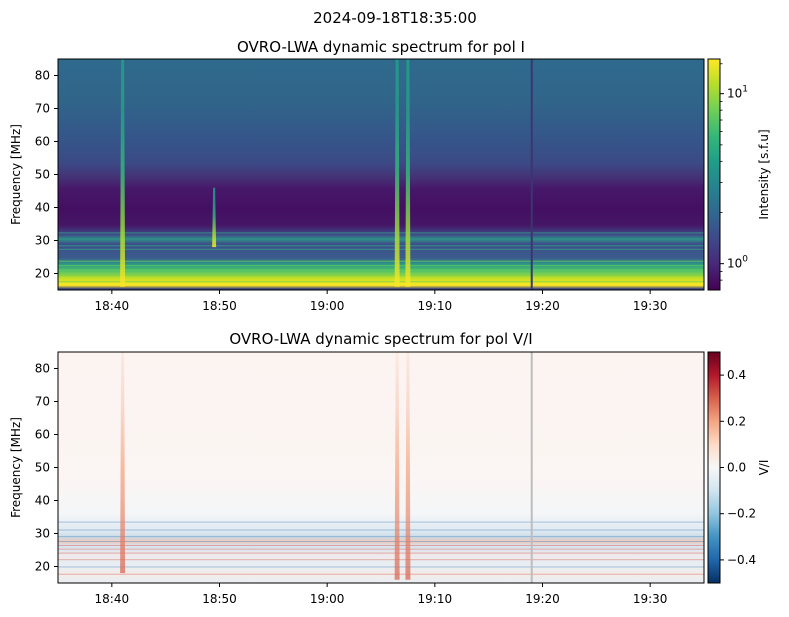 The width and height of the screenshot is (789, 617). I want to click on figure-suptitle: 2024-09-18T18:35:00, so click(395, 18).